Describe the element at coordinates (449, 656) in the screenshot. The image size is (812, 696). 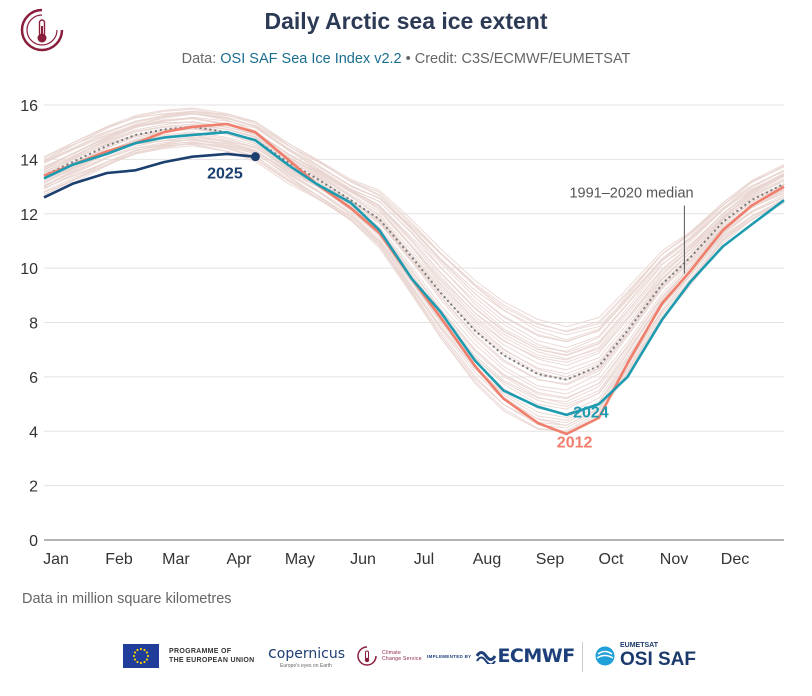
I see `implemented-by: IMPLEMENTED BY` at that location.